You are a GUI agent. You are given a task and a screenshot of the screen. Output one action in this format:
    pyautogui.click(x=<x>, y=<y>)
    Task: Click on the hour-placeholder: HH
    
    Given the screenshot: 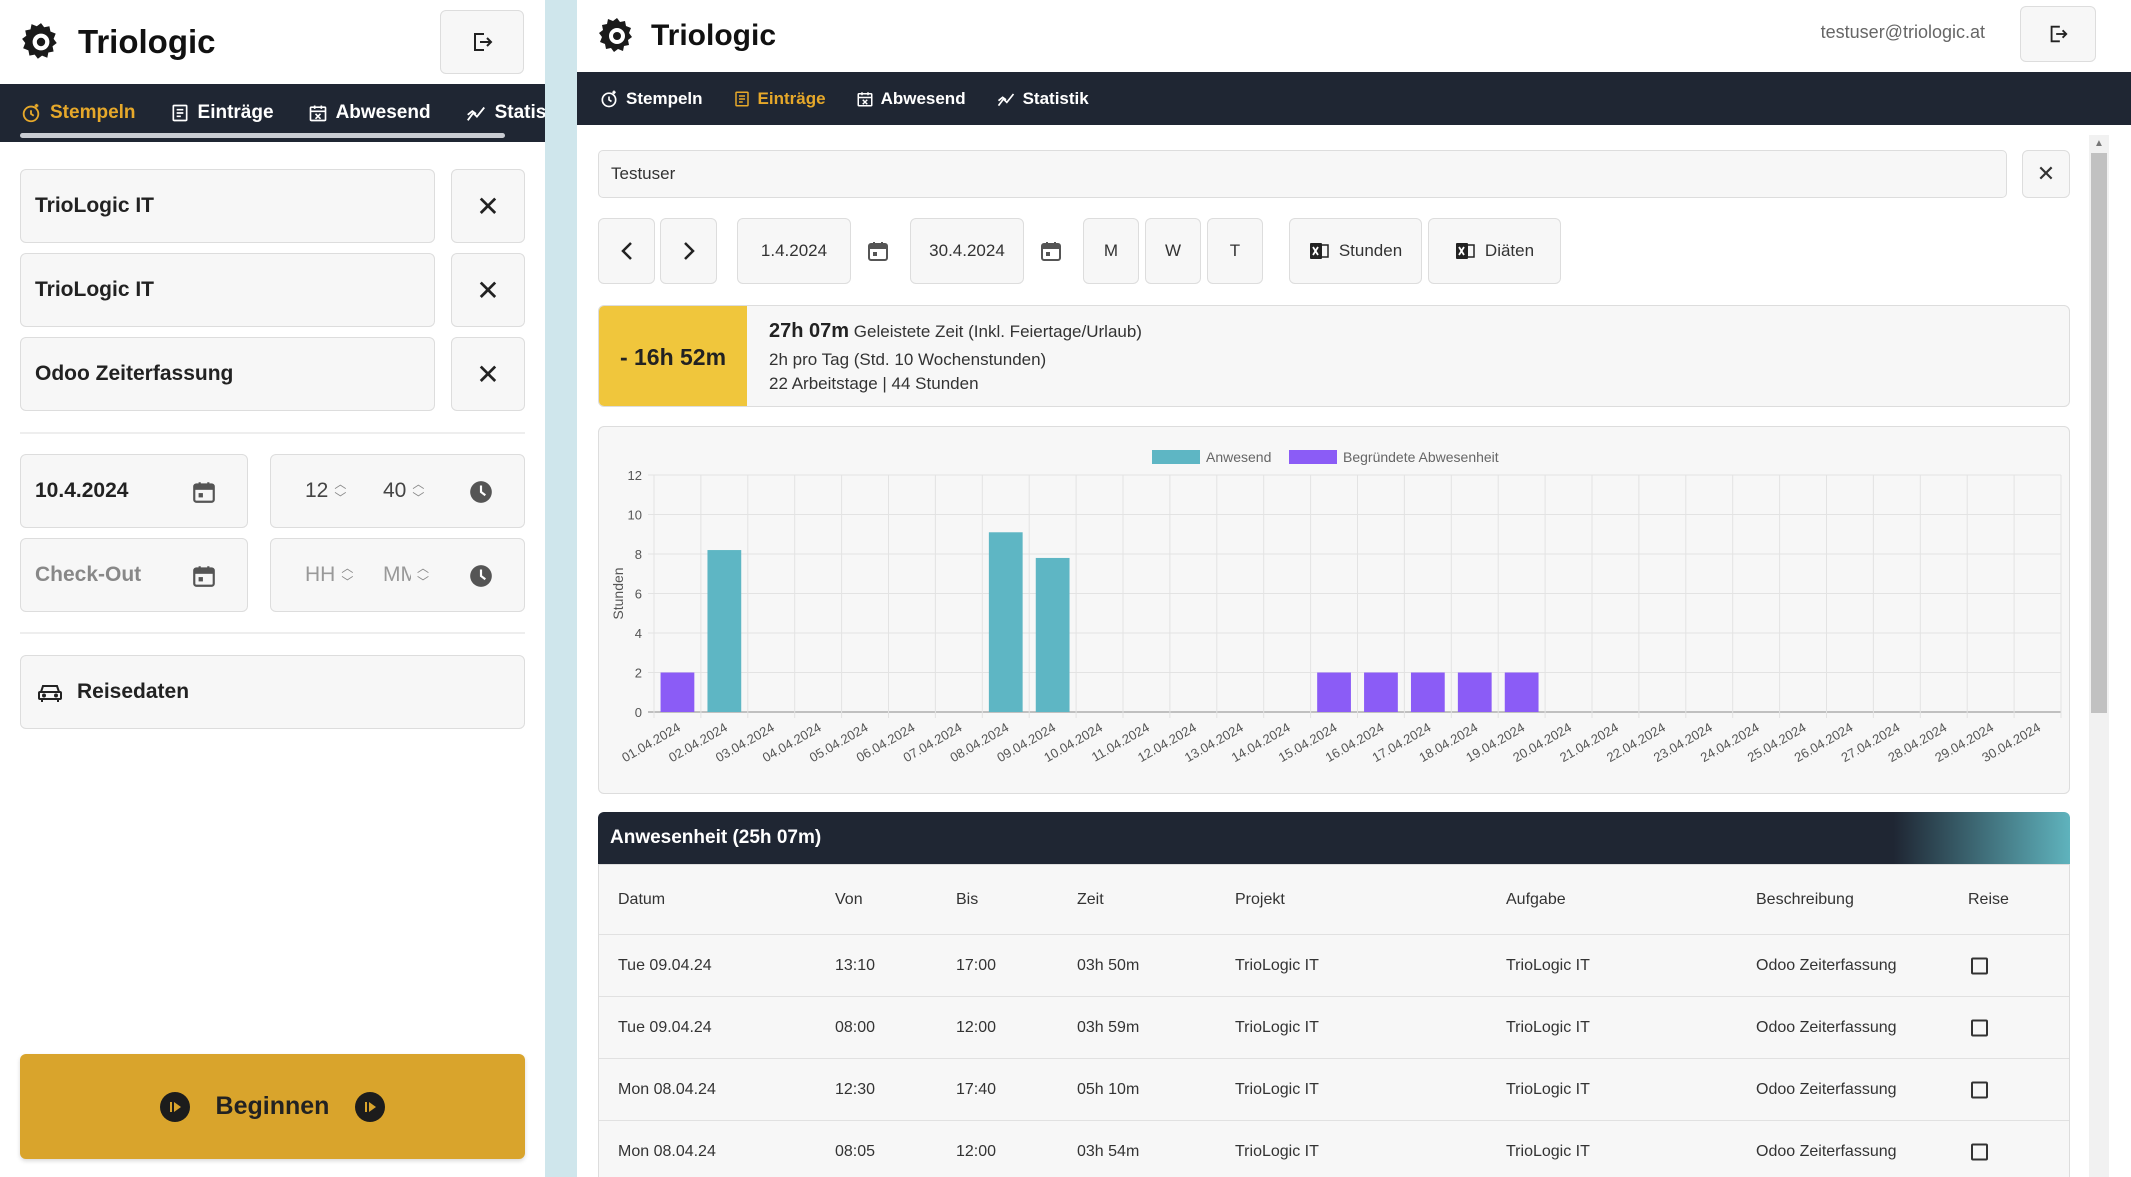 What is the action you would take?
    pyautogui.click(x=320, y=574)
    